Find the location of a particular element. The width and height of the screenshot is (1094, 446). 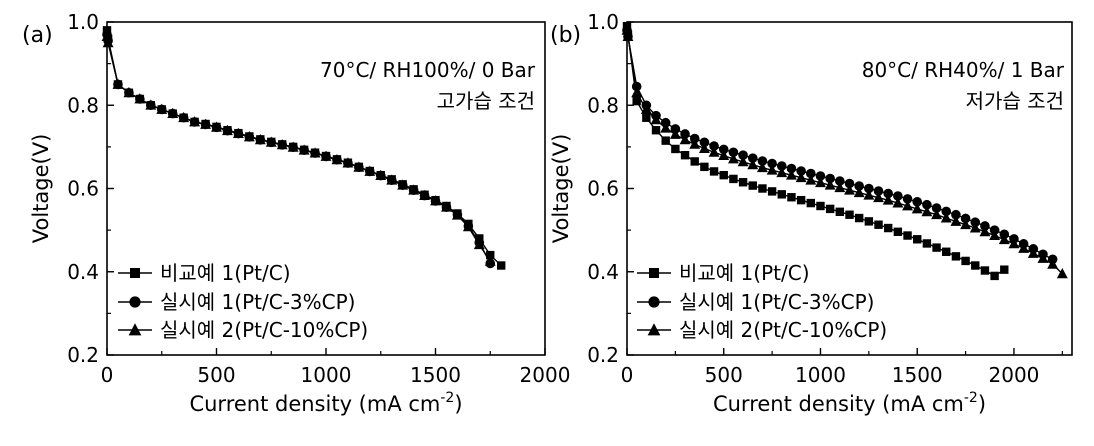

x-tick-label: 1500 is located at coordinates (917, 375).